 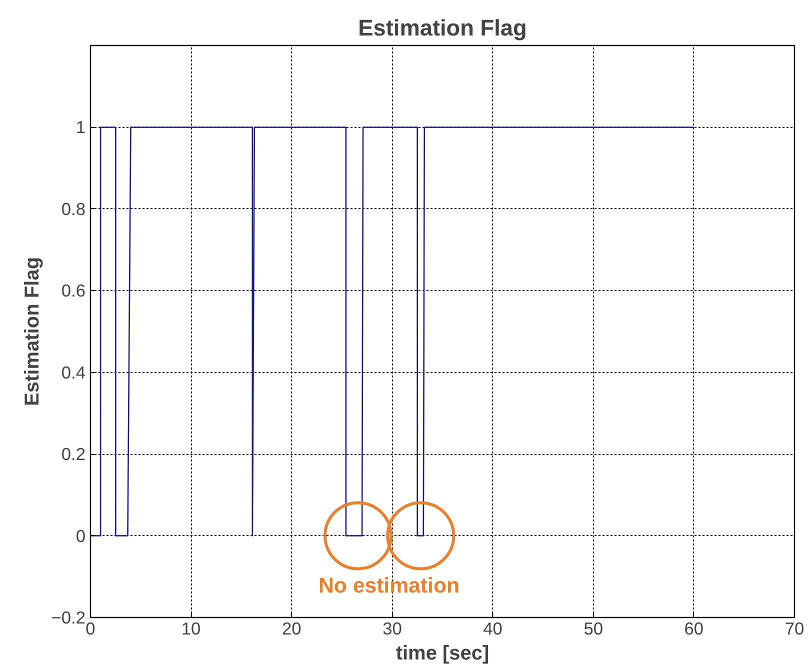 I want to click on x-tick-label: 40, so click(x=492, y=628).